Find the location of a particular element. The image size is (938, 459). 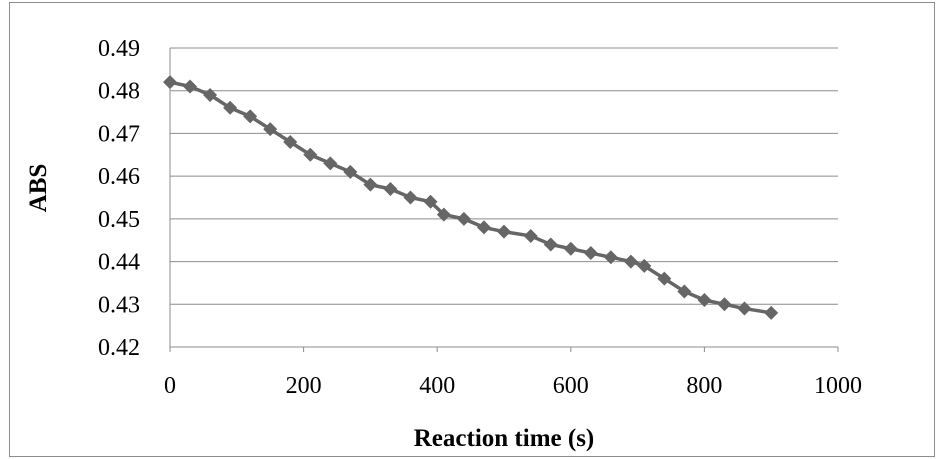

y-tick-label: 0.43 is located at coordinates (119, 305).